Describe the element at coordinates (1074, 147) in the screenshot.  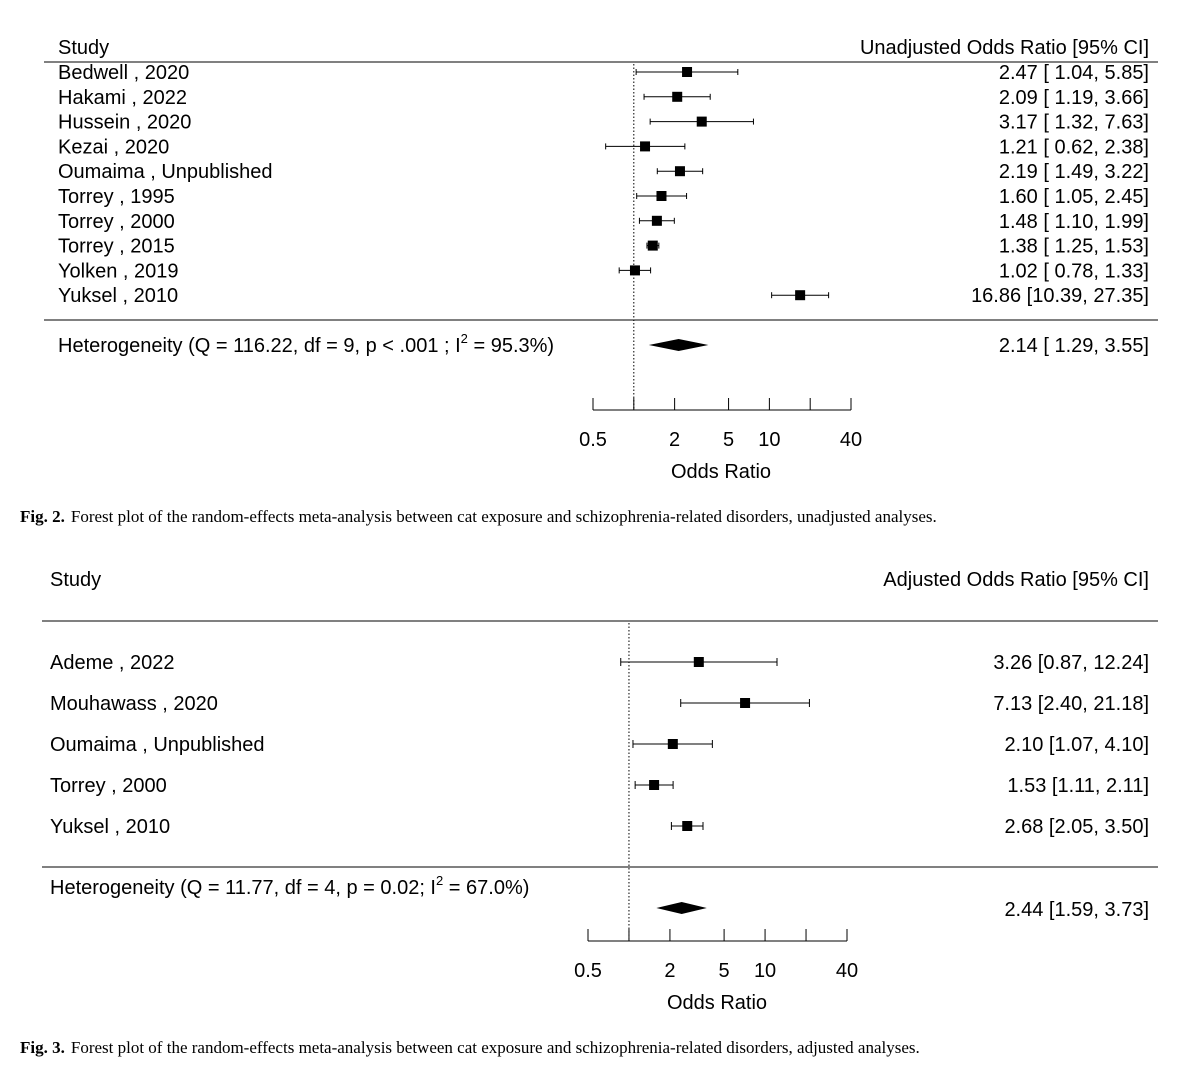
I see `study-ci-text: 1.21 [ 0.62, 2.38]` at that location.